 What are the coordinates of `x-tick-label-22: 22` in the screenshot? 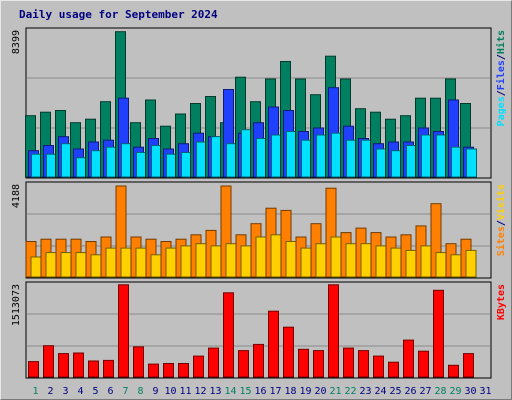 It's located at (350, 391).